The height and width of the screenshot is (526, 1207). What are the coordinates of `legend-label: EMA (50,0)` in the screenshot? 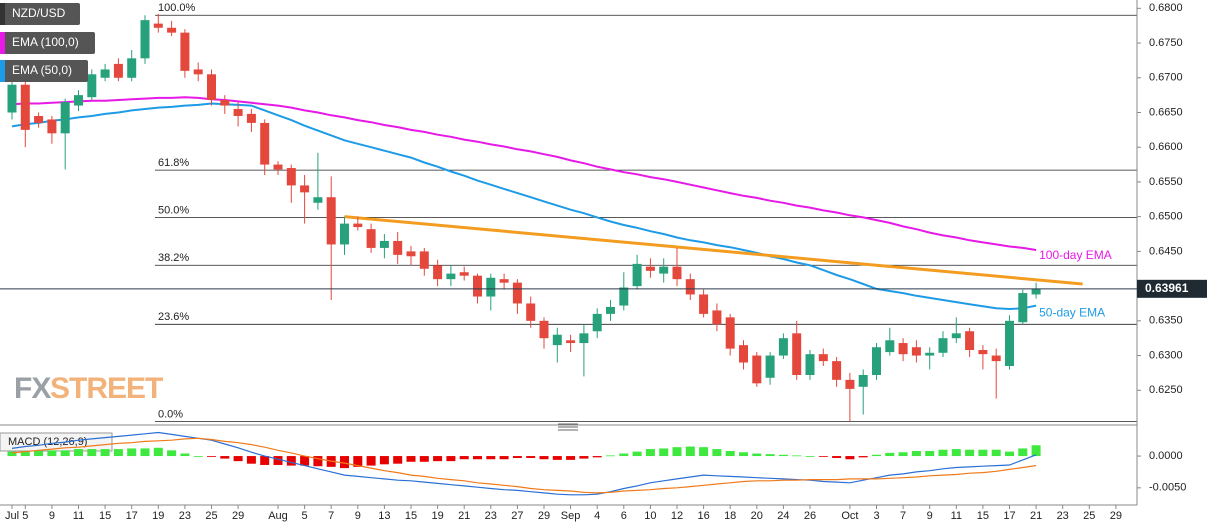 It's located at (42, 70).